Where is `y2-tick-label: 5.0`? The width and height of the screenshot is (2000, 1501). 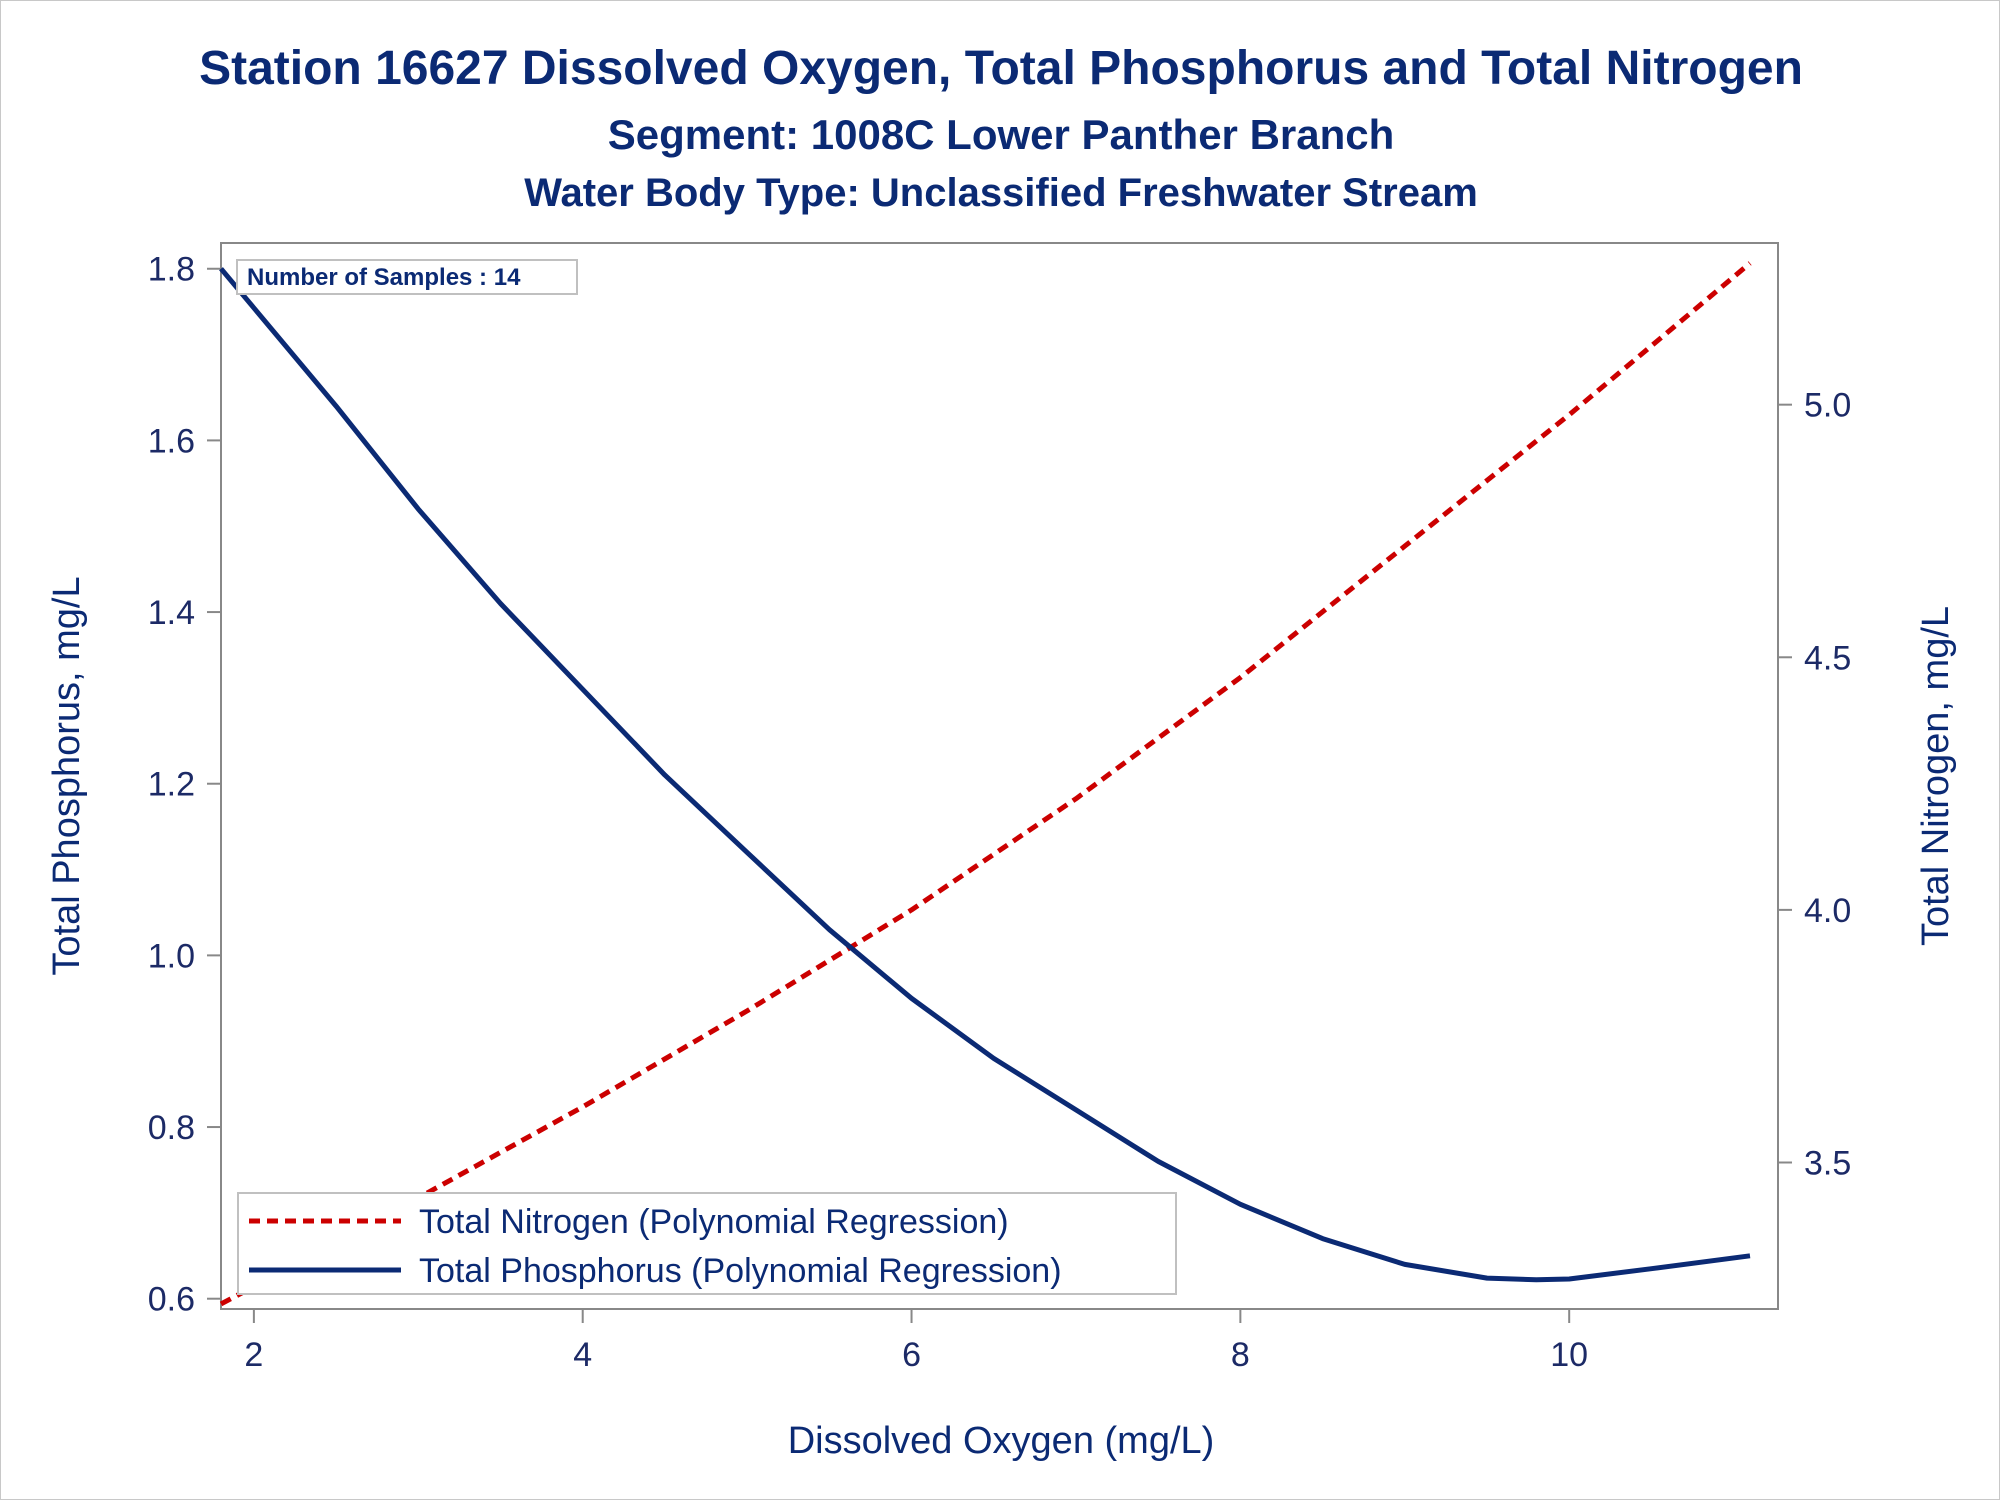 y2-tick-label: 5.0 is located at coordinates (1827, 406).